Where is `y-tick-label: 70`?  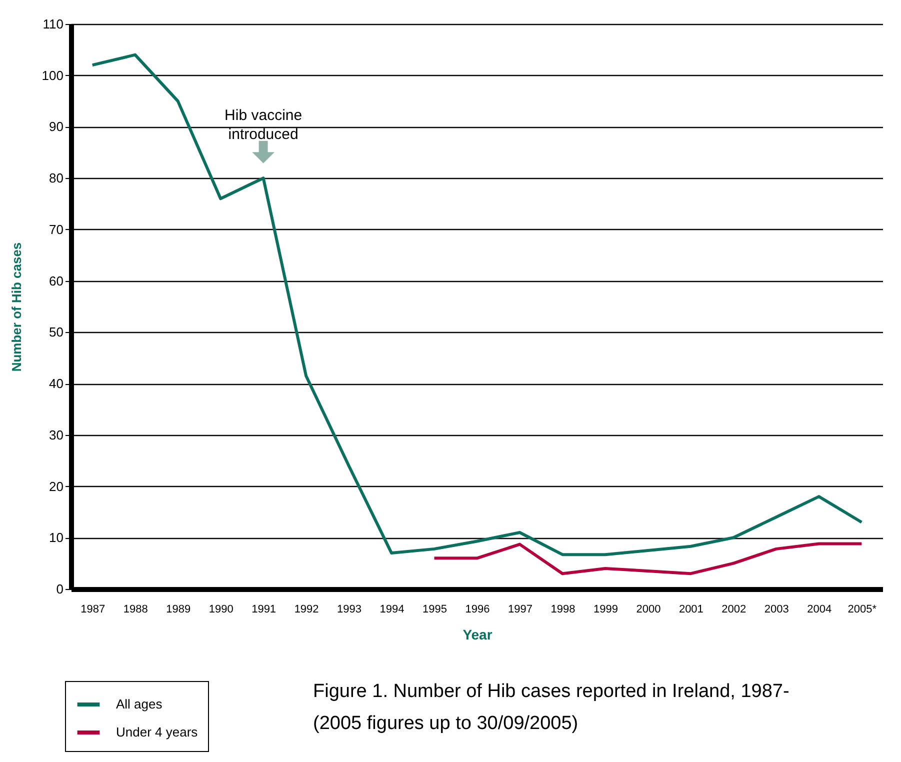
y-tick-label: 70 is located at coordinates (56, 229).